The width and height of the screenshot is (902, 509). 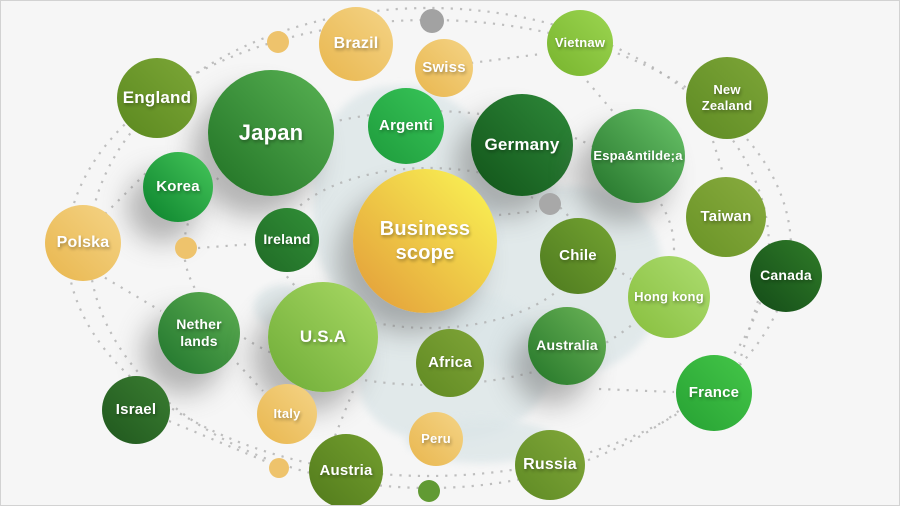 I want to click on bubble-usa: U.S.A, so click(x=323, y=337).